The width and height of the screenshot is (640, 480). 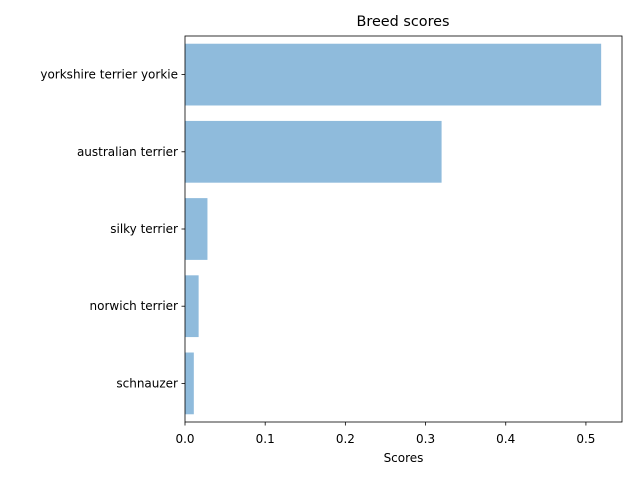 I want to click on x-tick-label: 0.3, so click(x=425, y=439).